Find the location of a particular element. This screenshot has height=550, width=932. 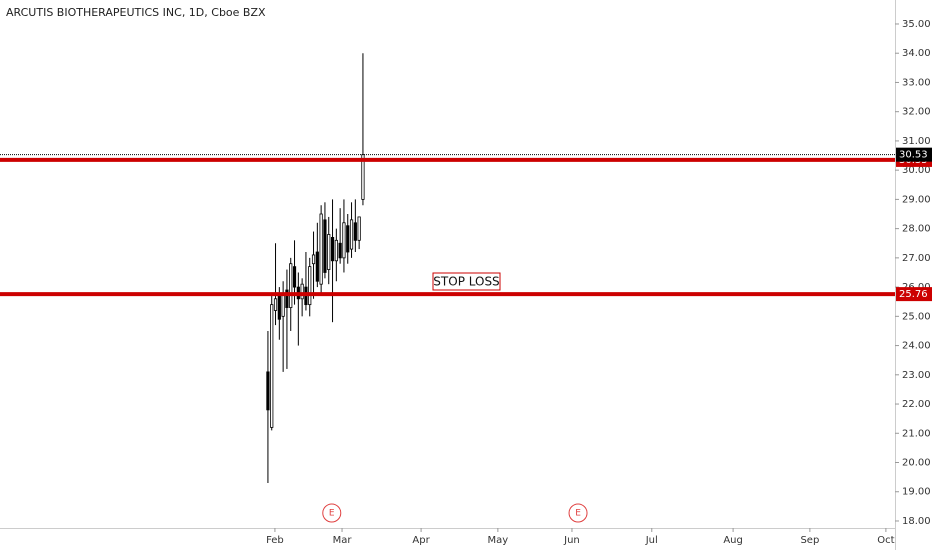

x-tick-label: Sep is located at coordinates (809, 540).